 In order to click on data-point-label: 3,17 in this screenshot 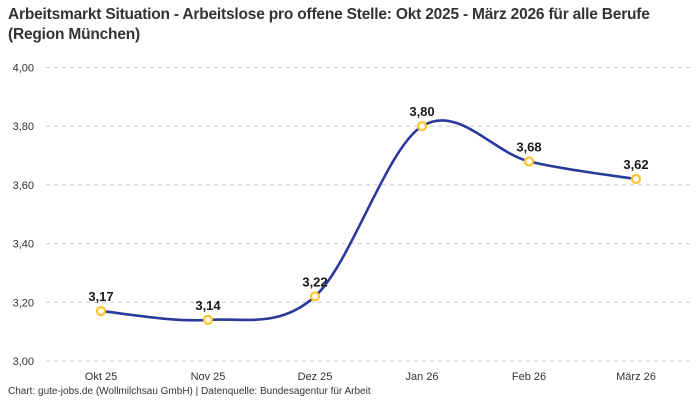, I will do `click(100, 296)`.